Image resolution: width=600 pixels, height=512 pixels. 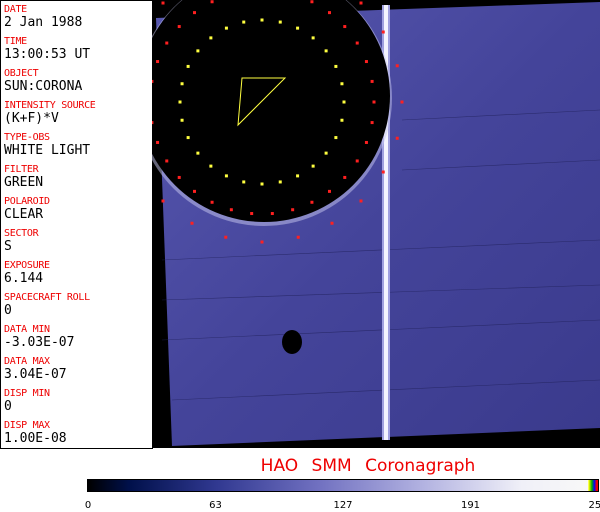 I want to click on field-filter: FILTER GREEN, so click(x=23, y=177).